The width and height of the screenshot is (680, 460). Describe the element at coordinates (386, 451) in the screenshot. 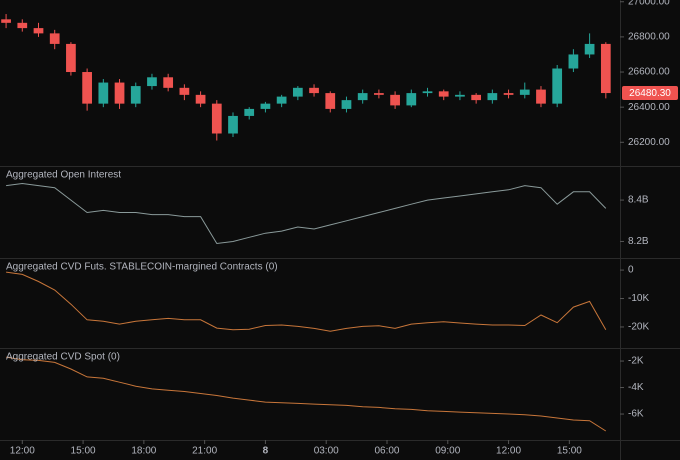

I see `x-tick-label: 06:00` at that location.